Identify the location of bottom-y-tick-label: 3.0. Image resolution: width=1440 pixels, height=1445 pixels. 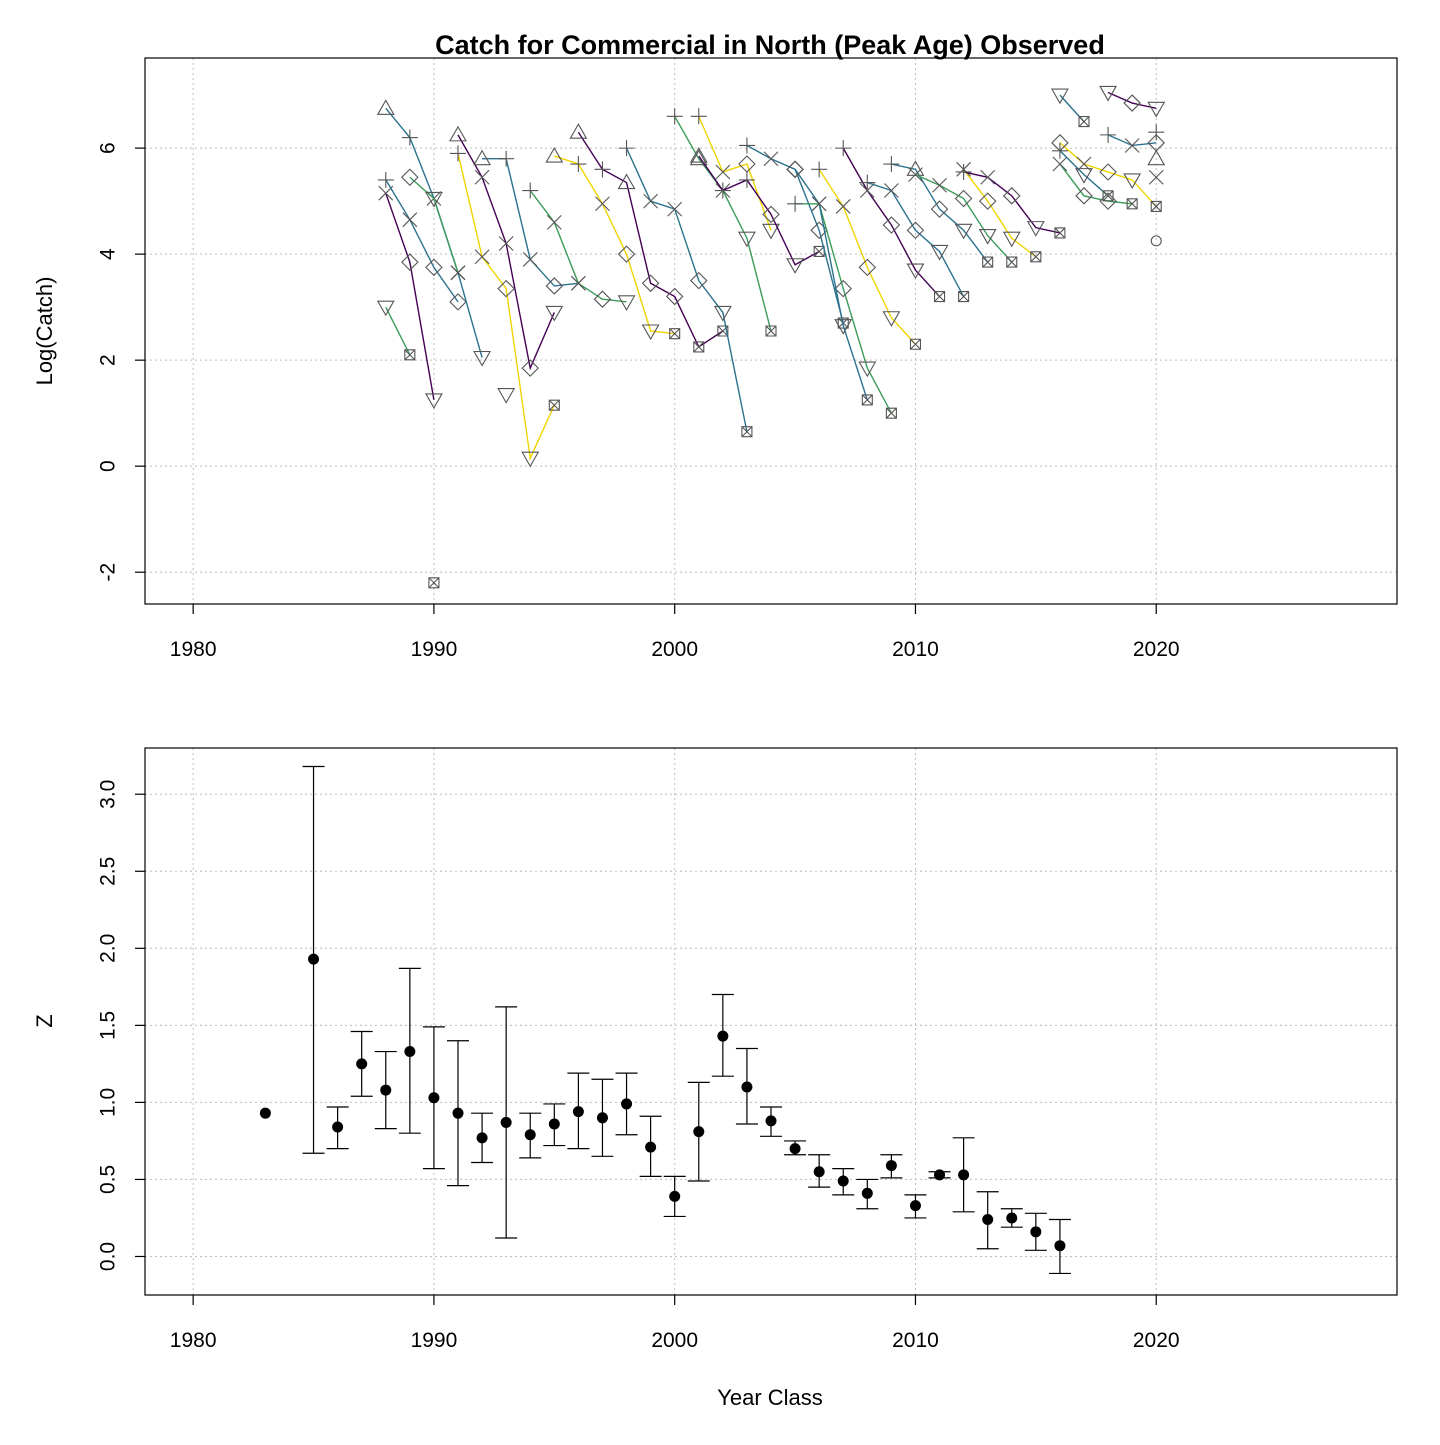
(107, 794).